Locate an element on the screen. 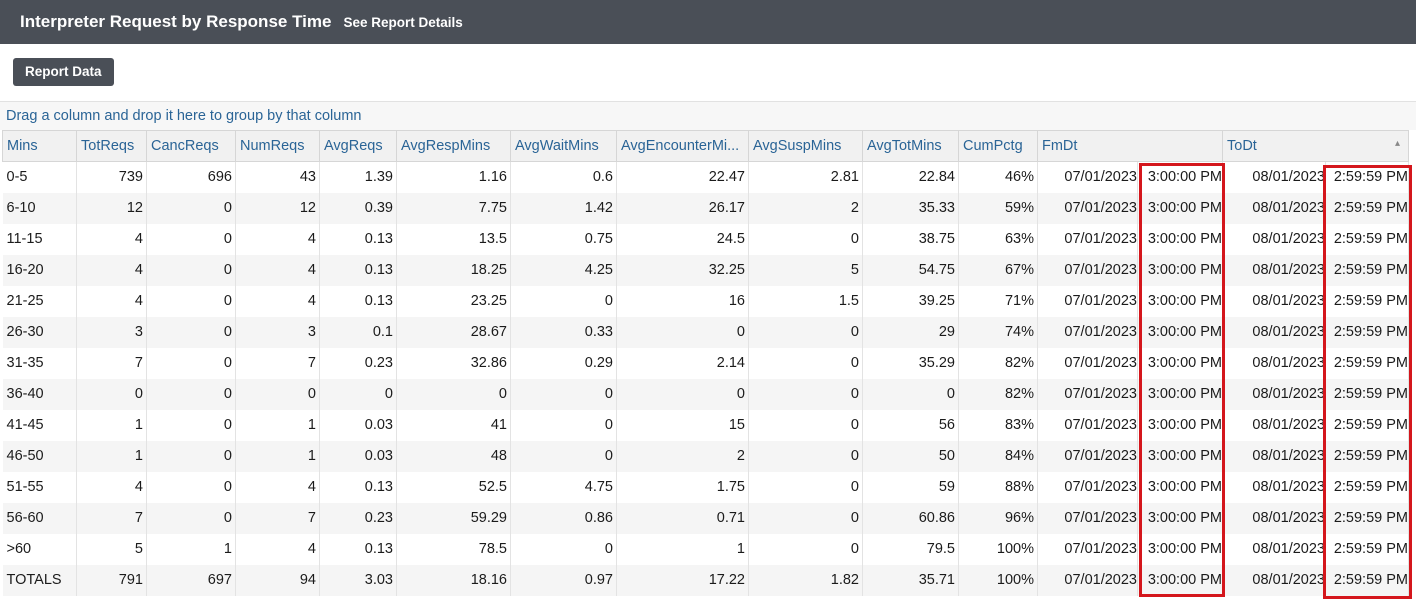 This screenshot has height=609, width=1416. report-data-button: Report Data is located at coordinates (63, 72).